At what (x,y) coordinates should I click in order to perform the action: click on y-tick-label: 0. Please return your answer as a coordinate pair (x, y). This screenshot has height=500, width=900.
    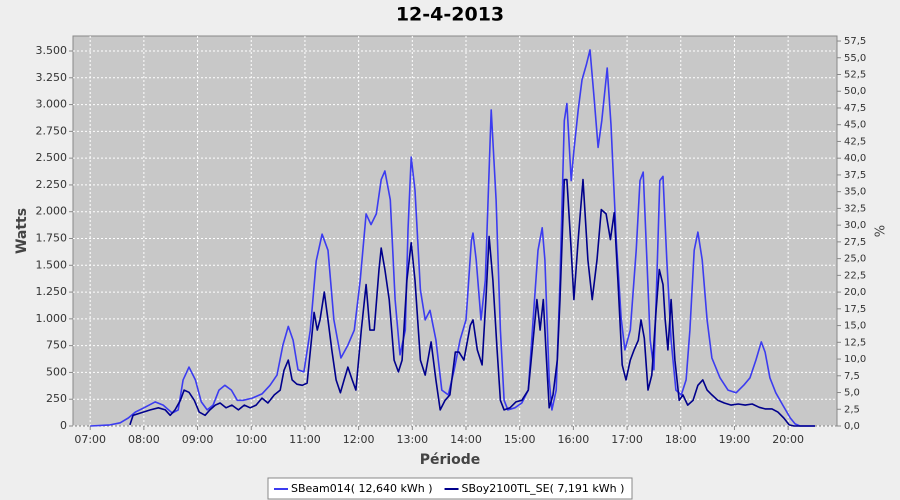
    Looking at the image, I should click on (63, 425).